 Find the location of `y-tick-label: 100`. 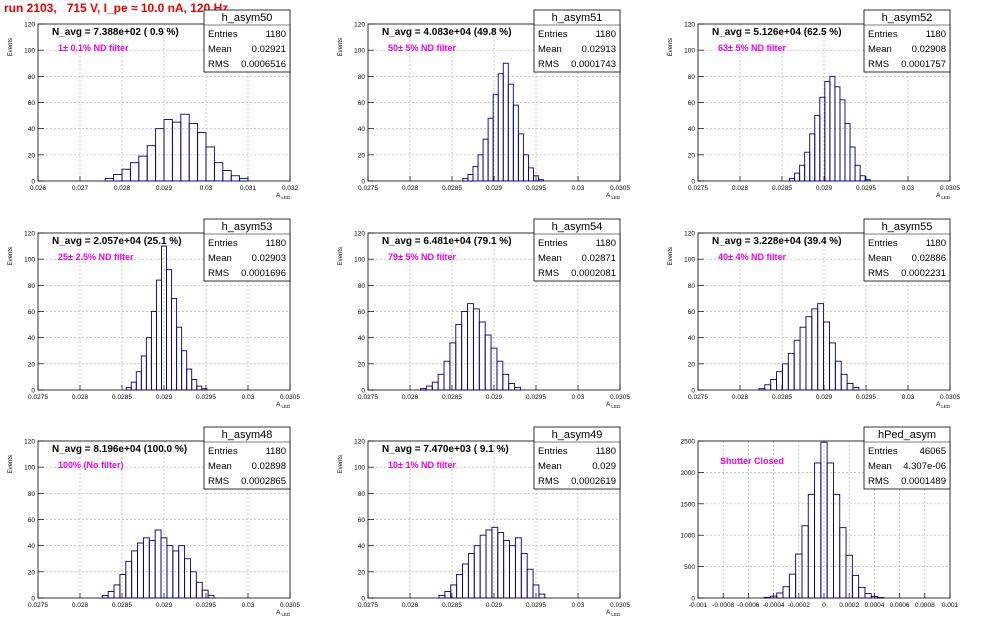

y-tick-label: 100 is located at coordinates (689, 51).